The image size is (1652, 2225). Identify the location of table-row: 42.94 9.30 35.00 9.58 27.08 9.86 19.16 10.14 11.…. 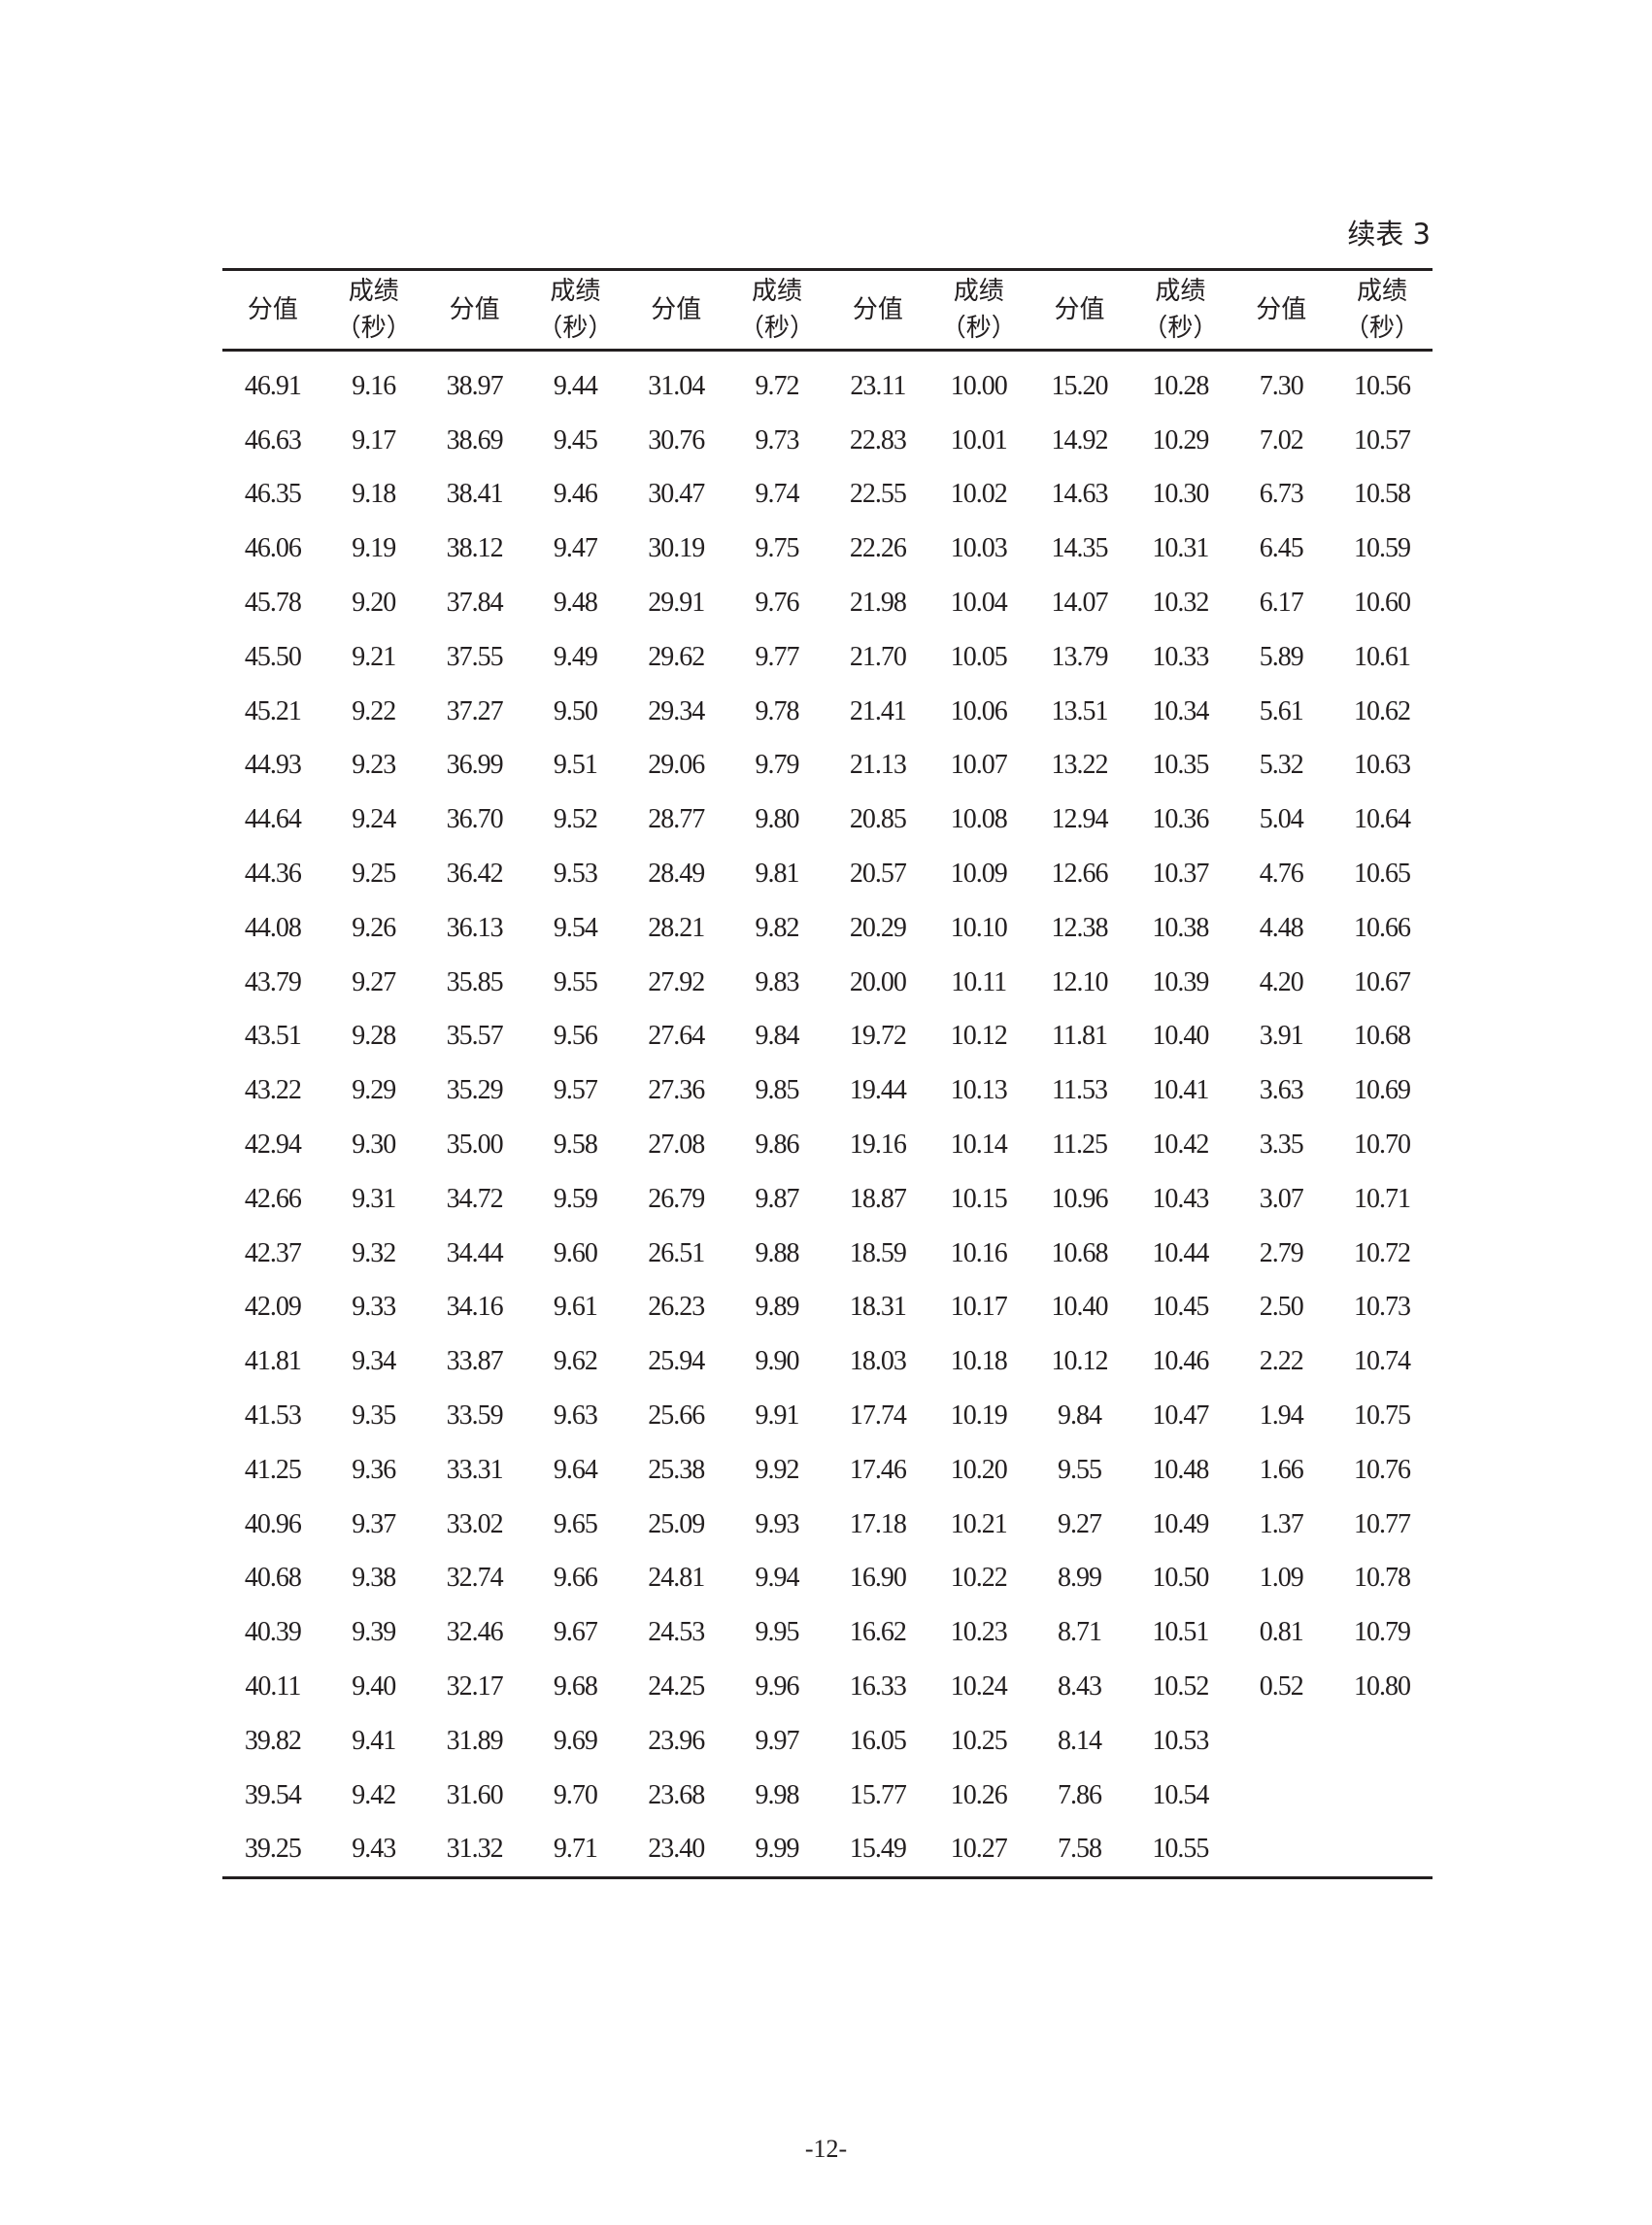
(827, 1145).